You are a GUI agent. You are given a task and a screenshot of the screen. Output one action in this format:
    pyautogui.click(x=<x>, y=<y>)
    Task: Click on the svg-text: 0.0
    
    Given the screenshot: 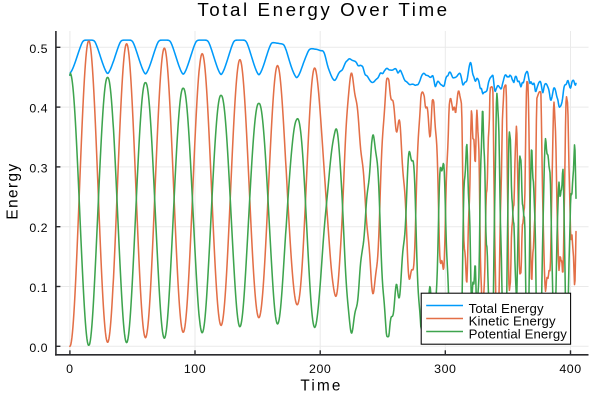 What is the action you would take?
    pyautogui.click(x=38, y=348)
    